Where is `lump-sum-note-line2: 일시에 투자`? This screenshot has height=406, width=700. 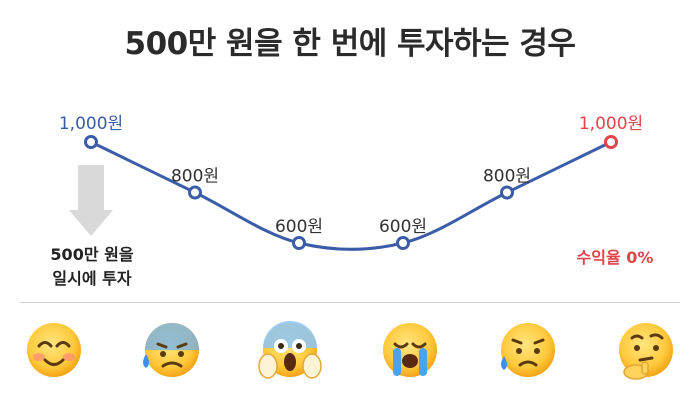
lump-sum-note-line2: 일시에 투자 is located at coordinates (92, 278).